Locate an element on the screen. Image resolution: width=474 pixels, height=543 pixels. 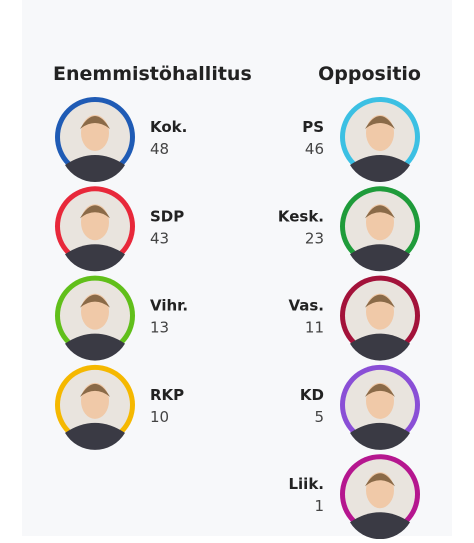
party-seats: 48 is located at coordinates (159, 149).